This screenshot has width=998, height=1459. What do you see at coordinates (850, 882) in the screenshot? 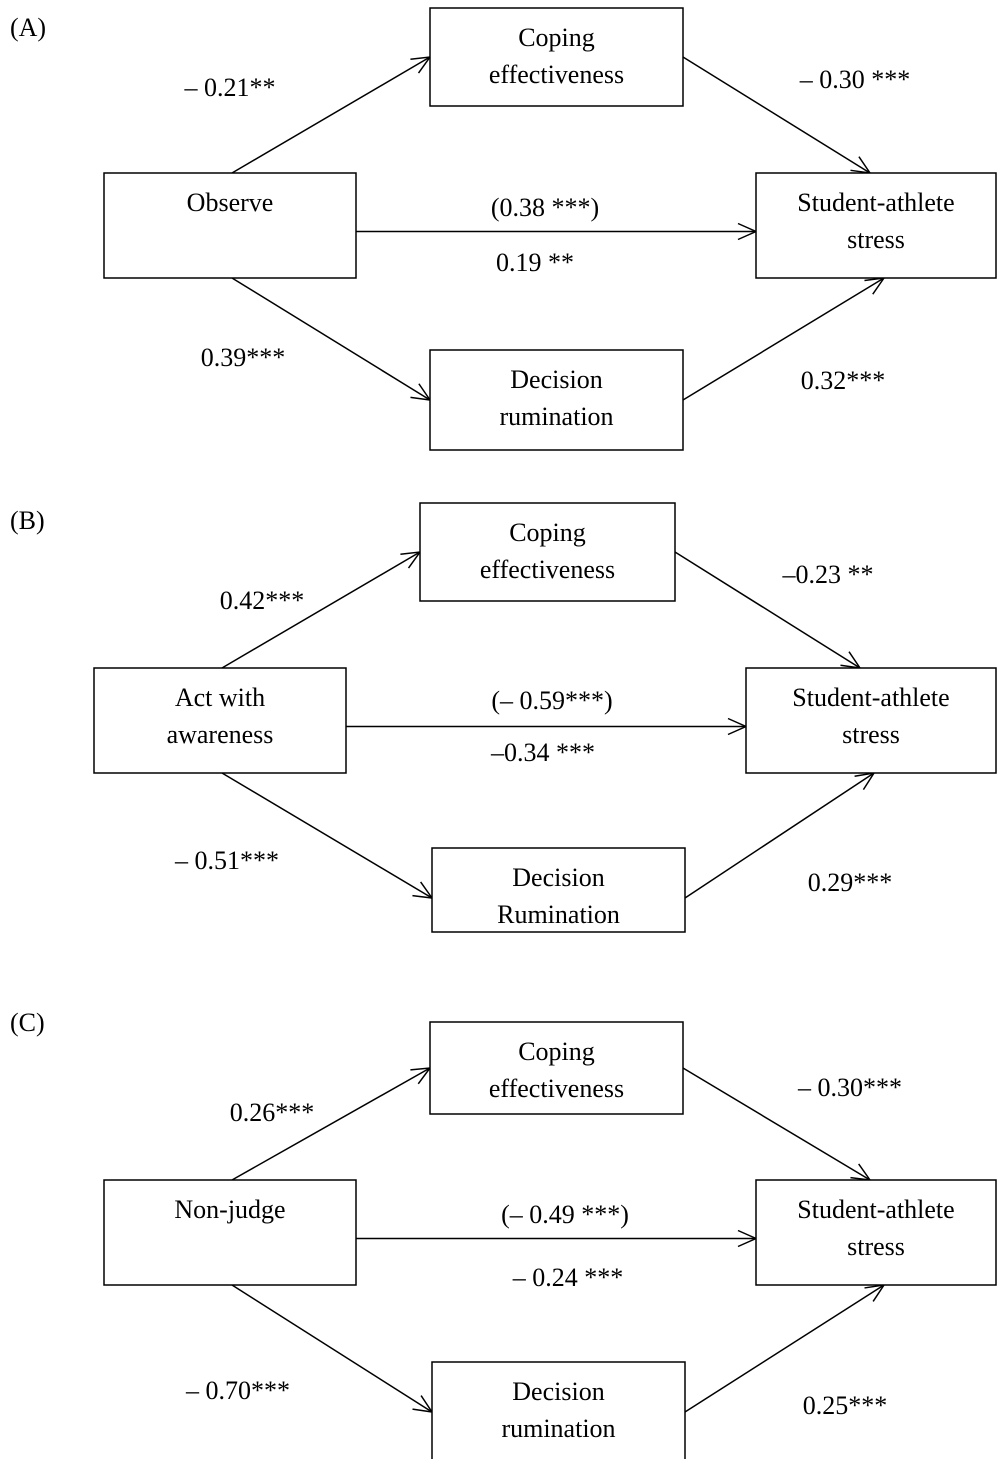
I see `path-coefficient: 0.29***` at bounding box center [850, 882].